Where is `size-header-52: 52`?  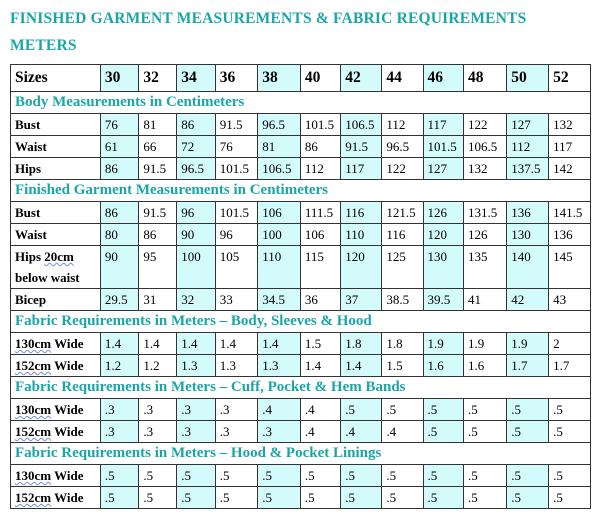 size-header-52: 52 is located at coordinates (569, 78).